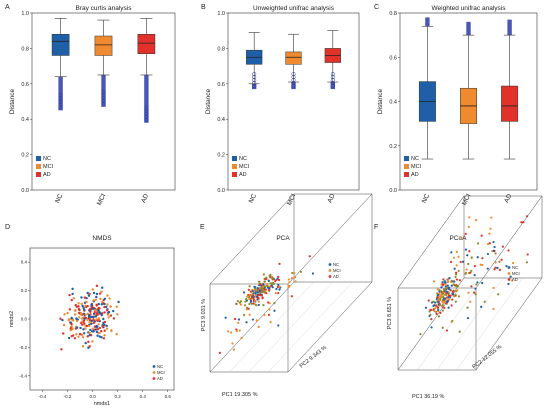 The width and height of the screenshot is (550, 411). I want to click on plot-frame, so click(102, 319).